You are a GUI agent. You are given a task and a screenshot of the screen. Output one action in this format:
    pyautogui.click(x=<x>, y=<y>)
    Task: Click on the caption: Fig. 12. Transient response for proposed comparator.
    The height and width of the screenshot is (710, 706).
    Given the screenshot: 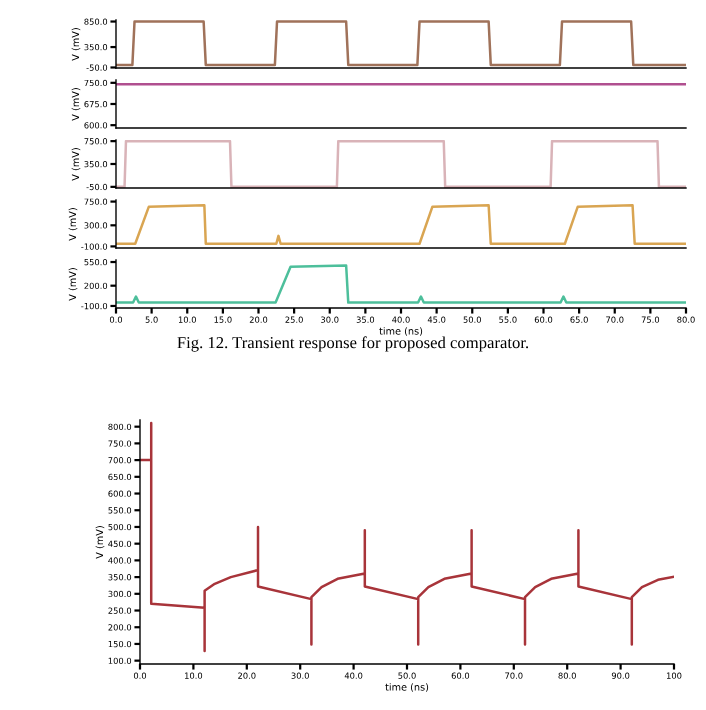 What is the action you would take?
    pyautogui.click(x=353, y=344)
    